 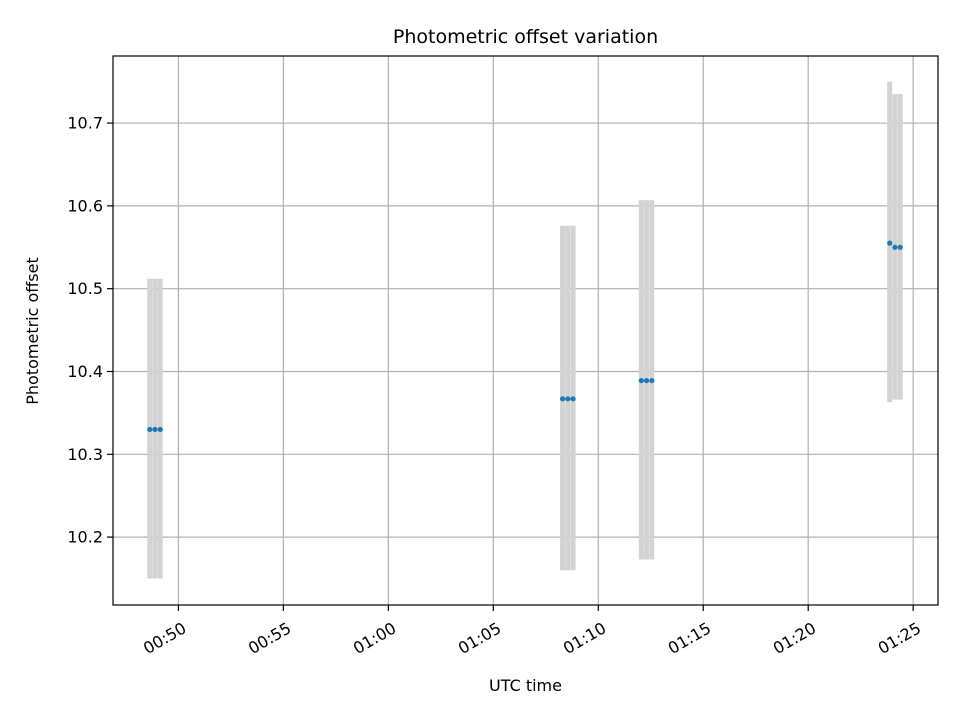 I want to click on y-tick-label: 10.4, so click(x=85, y=371).